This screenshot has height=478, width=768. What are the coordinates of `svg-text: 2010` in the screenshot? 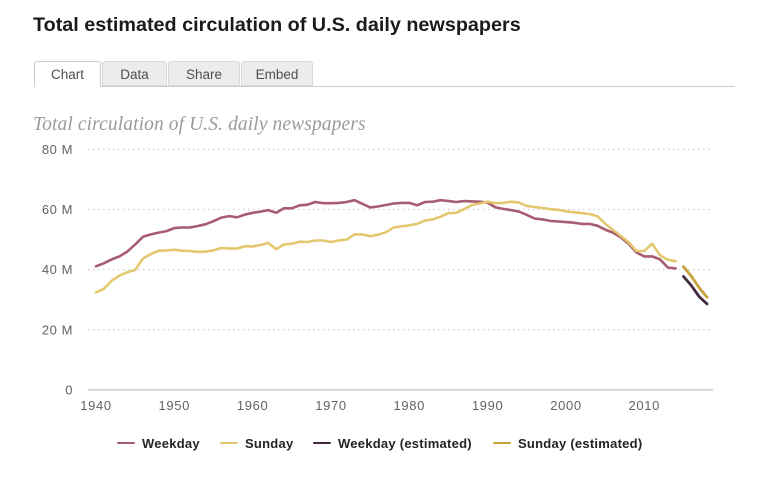 It's located at (645, 405).